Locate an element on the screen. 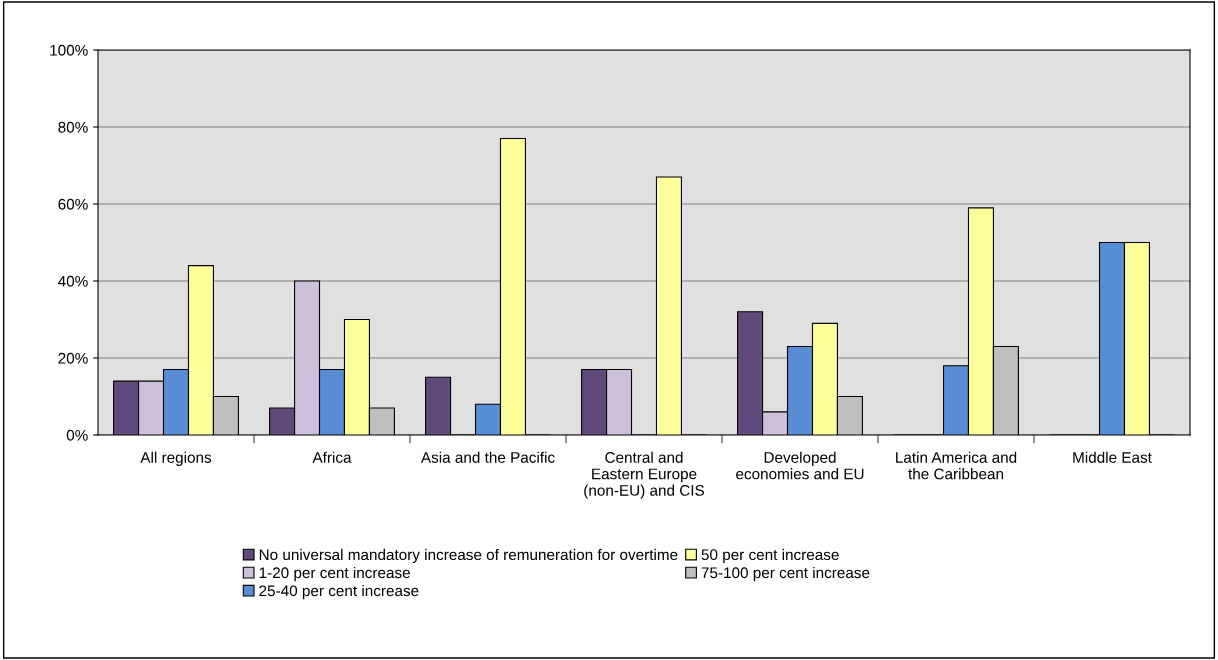 Image resolution: width=1218 pixels, height=660 pixels. y-tick-label: 80% is located at coordinates (73, 127).